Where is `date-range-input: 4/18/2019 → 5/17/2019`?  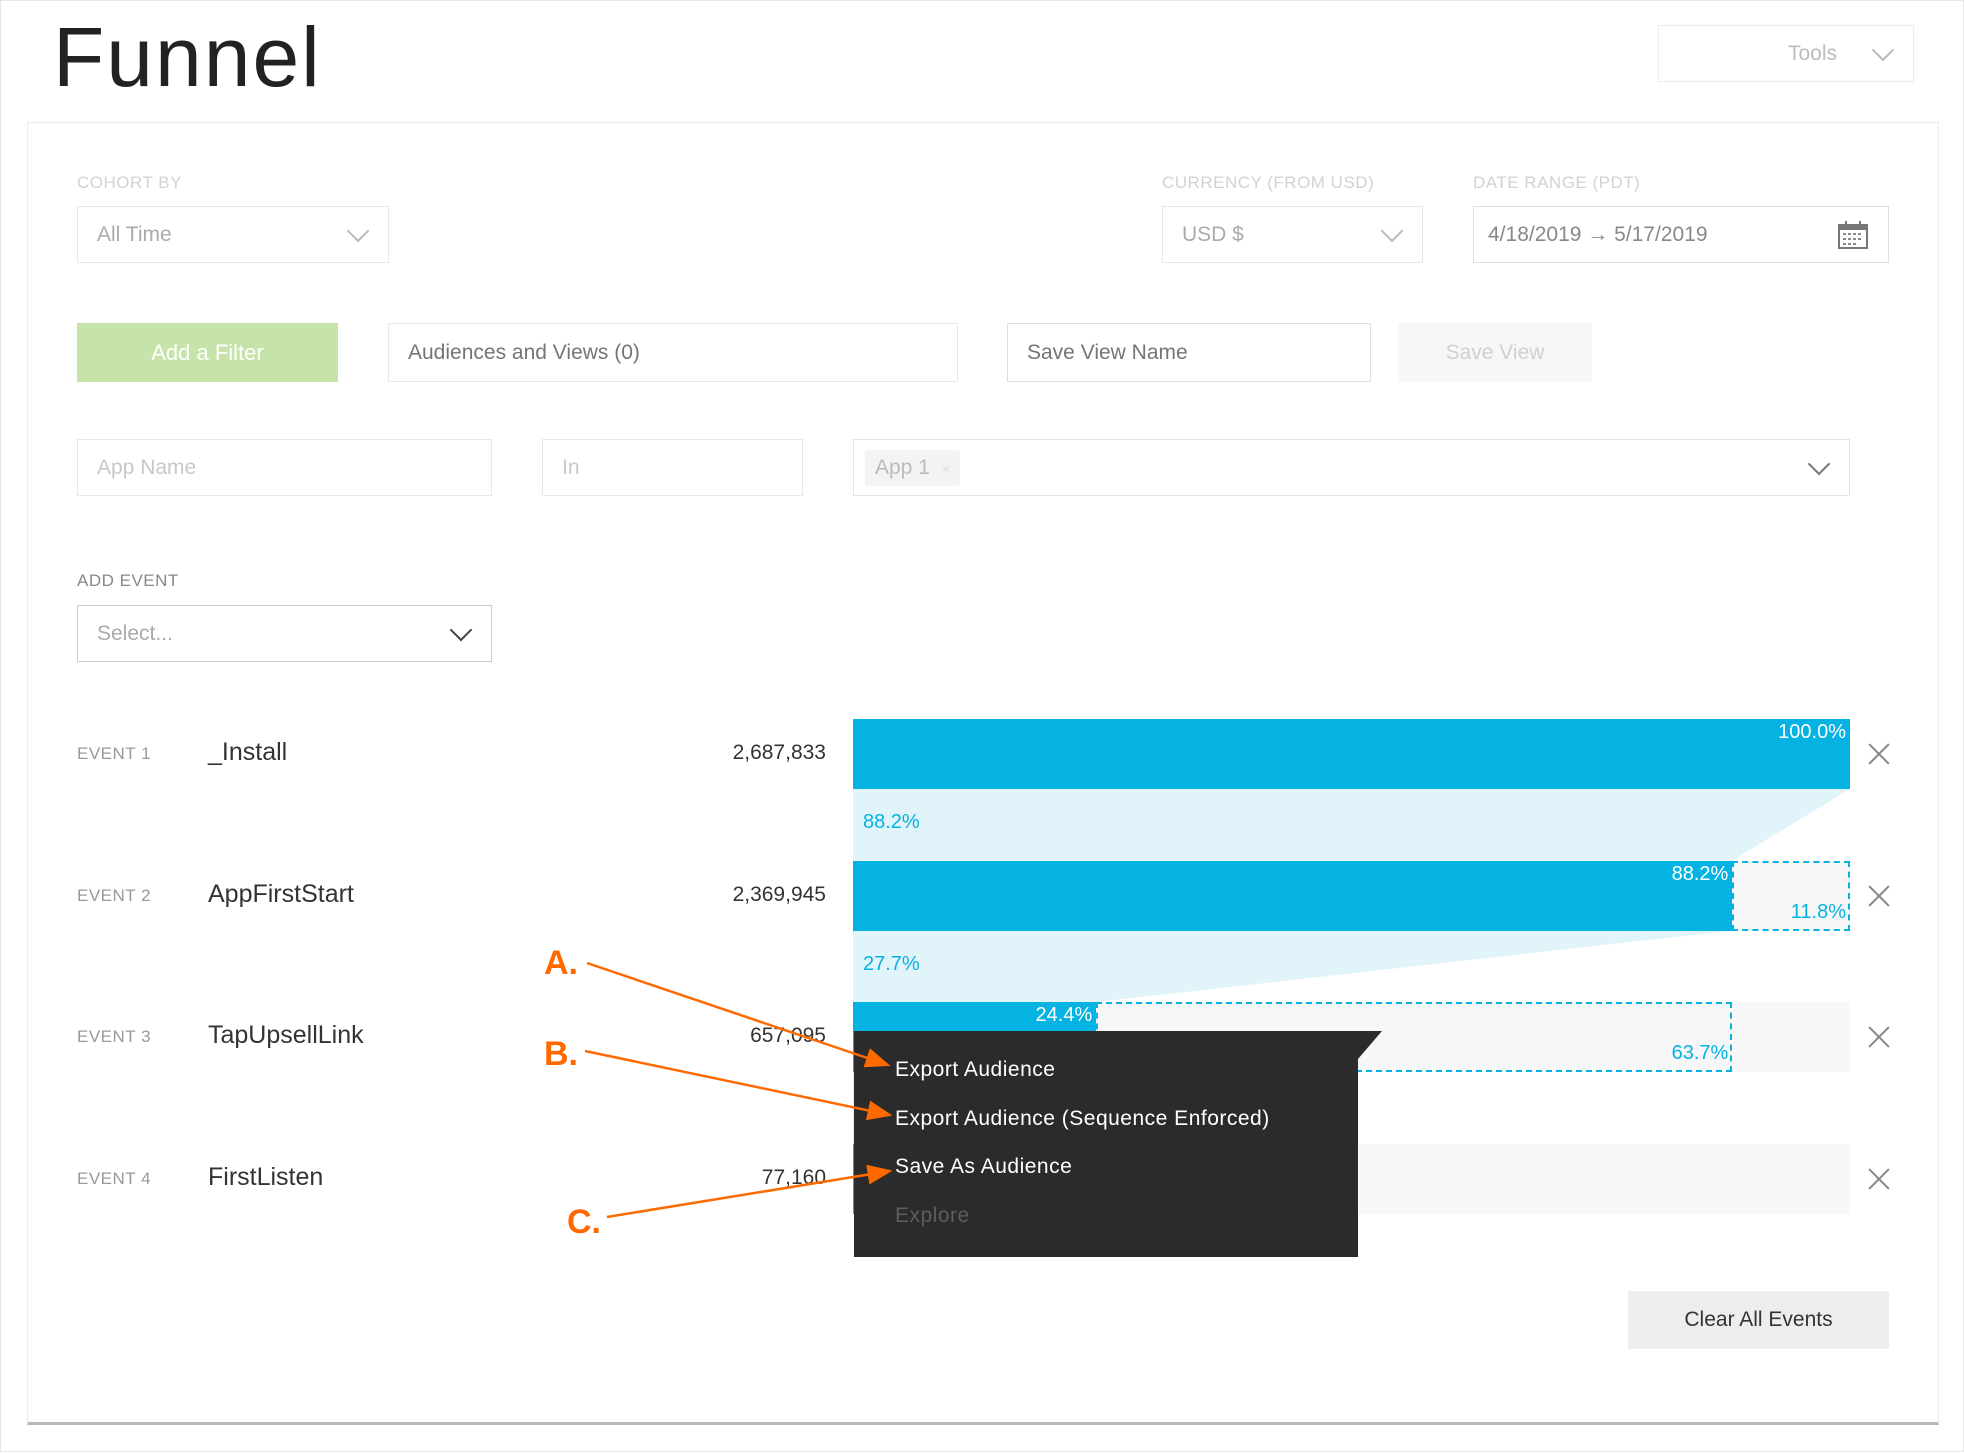
date-range-input: 4/18/2019 → 5/17/2019 is located at coordinates (1681, 234).